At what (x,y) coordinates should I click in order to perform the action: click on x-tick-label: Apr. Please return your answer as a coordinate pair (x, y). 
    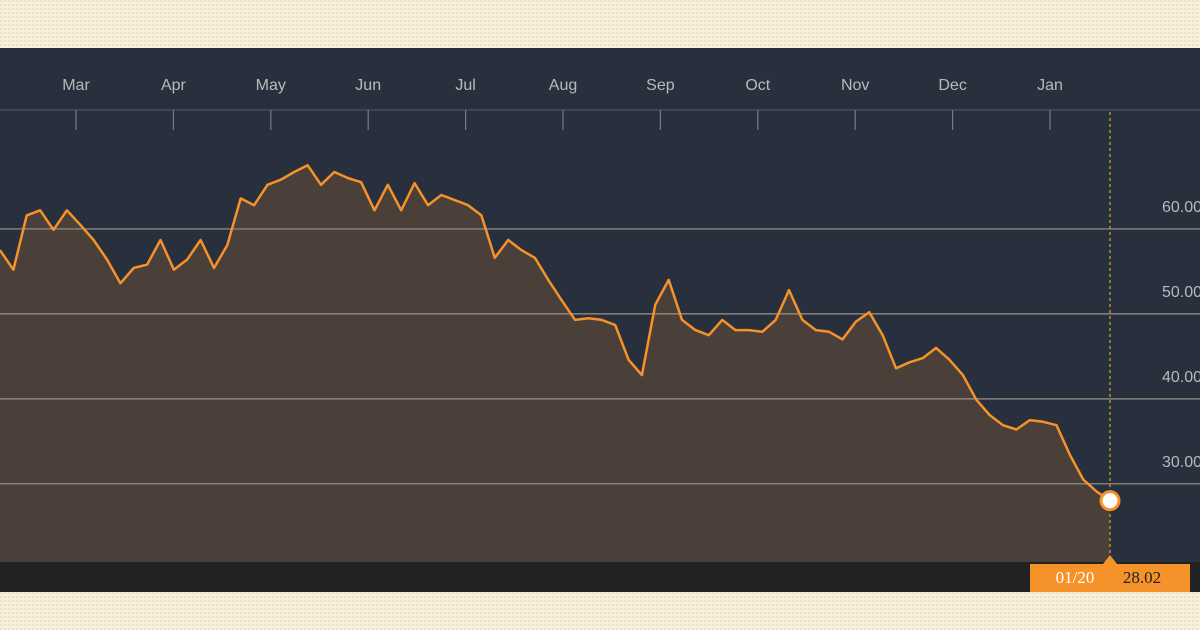
    Looking at the image, I should click on (174, 85).